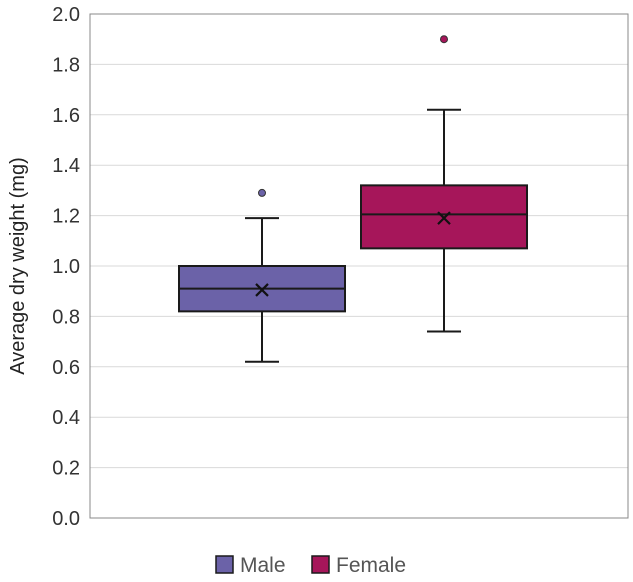 The width and height of the screenshot is (633, 582). I want to click on y-tick-label: 0.8, so click(66, 317).